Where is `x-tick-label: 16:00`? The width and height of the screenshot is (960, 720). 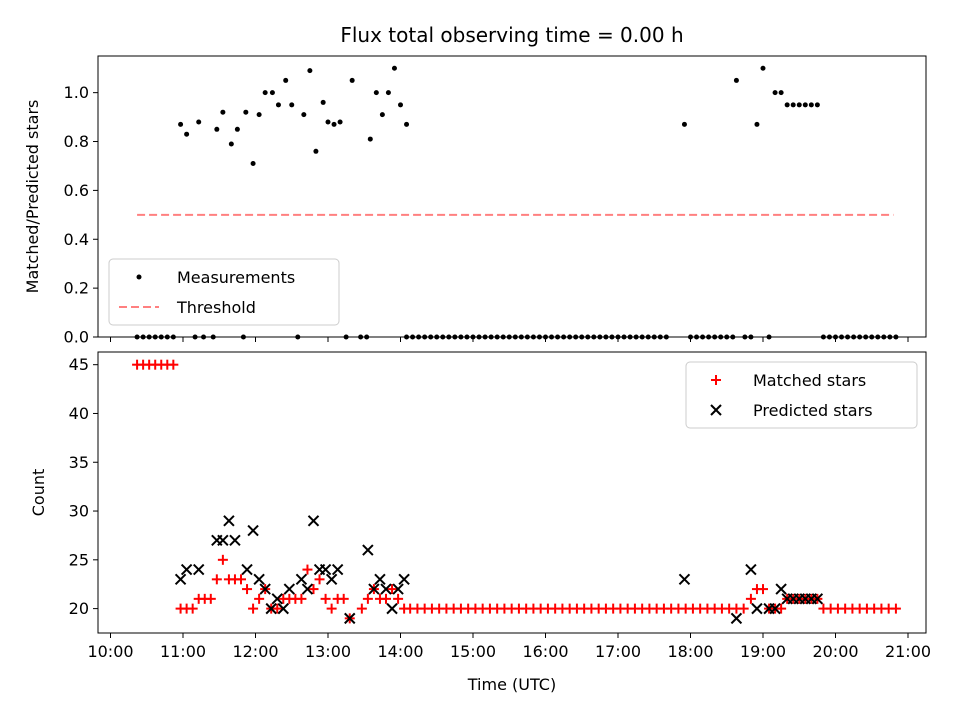
x-tick-label: 16:00 is located at coordinates (545, 651).